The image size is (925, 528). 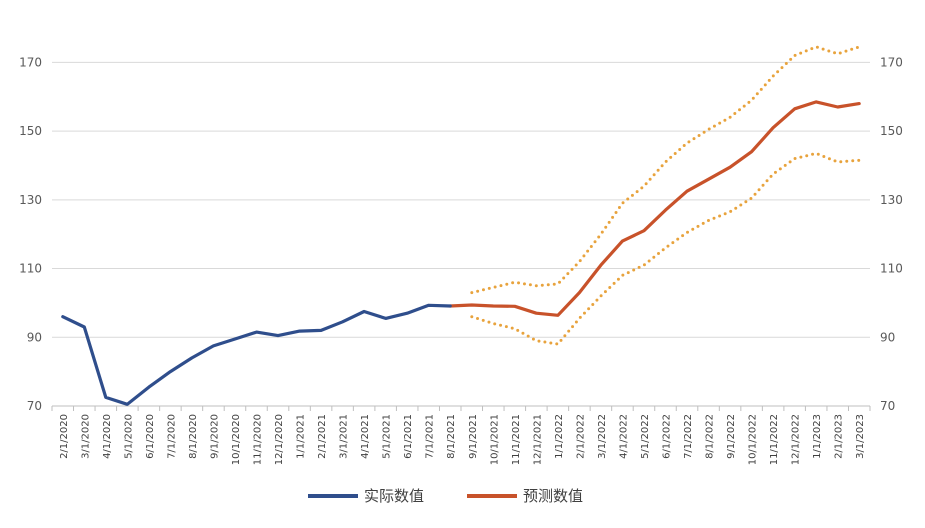 I want to click on x-tick-label: 12/1/2021, so click(x=537, y=439).